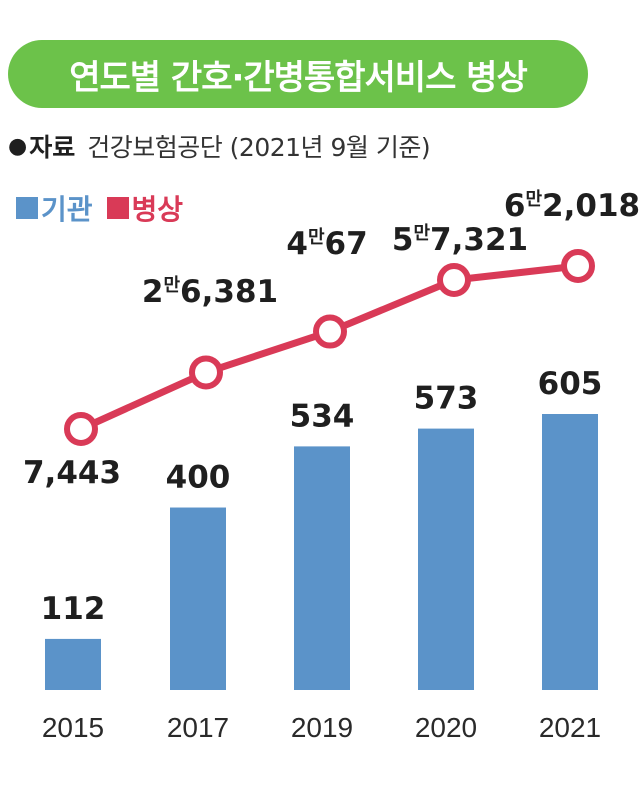 Image resolution: width=640 pixels, height=795 pixels. I want to click on legend-item-beds: 병상, so click(145, 208).